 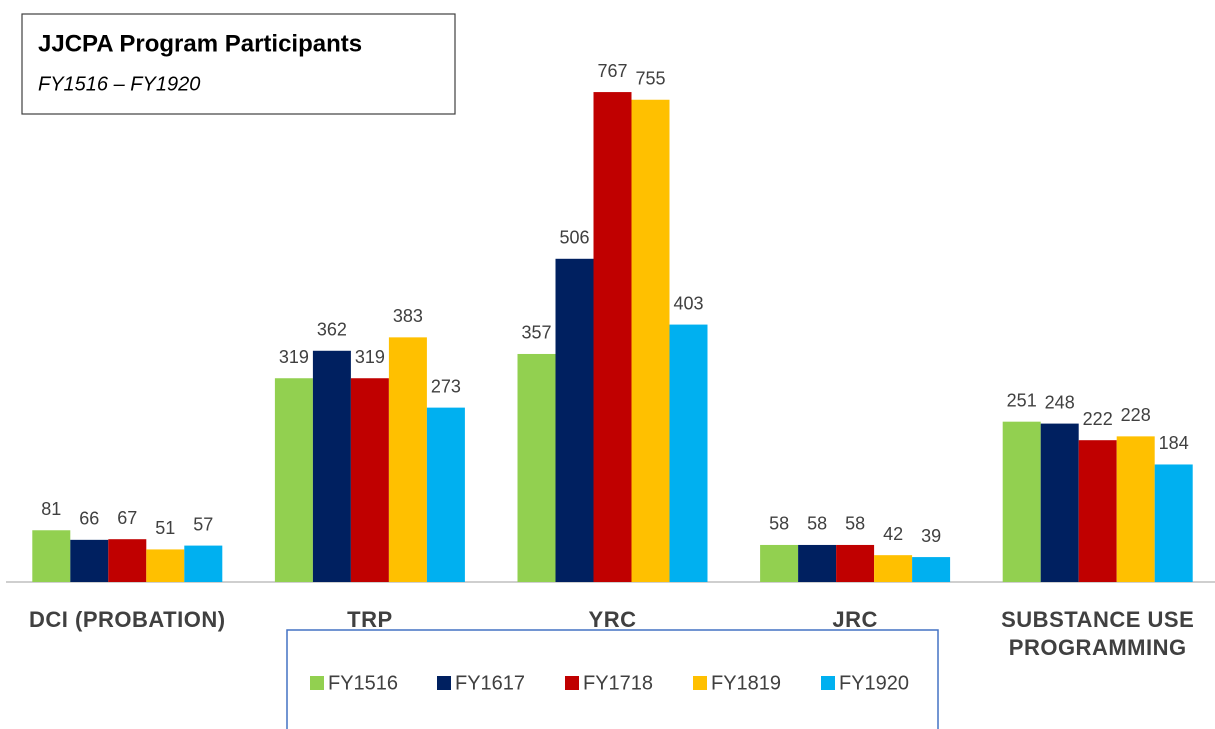 What do you see at coordinates (746, 683) in the screenshot?
I see `legend-label: FY1819` at bounding box center [746, 683].